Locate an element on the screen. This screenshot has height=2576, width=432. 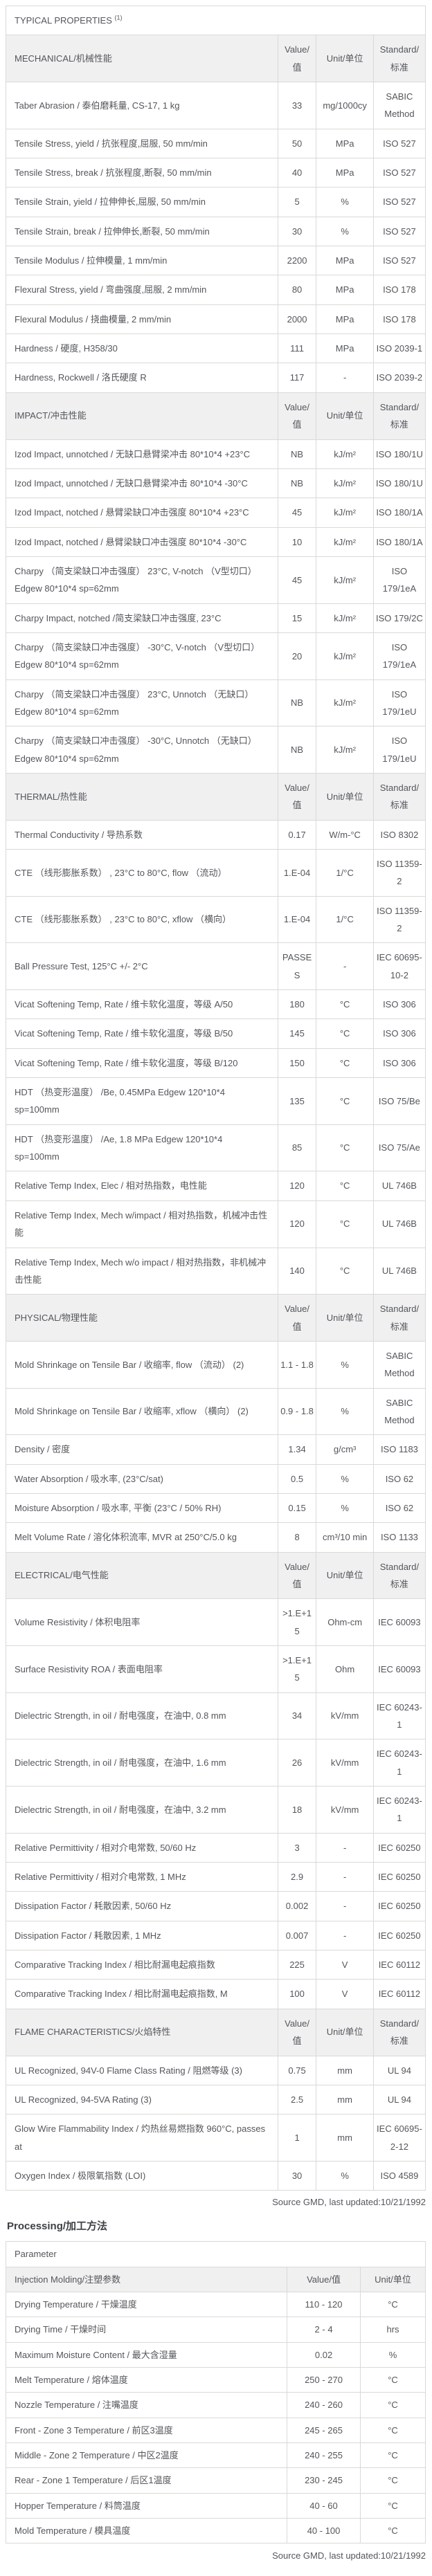
value-cell: 140 is located at coordinates (297, 1271).